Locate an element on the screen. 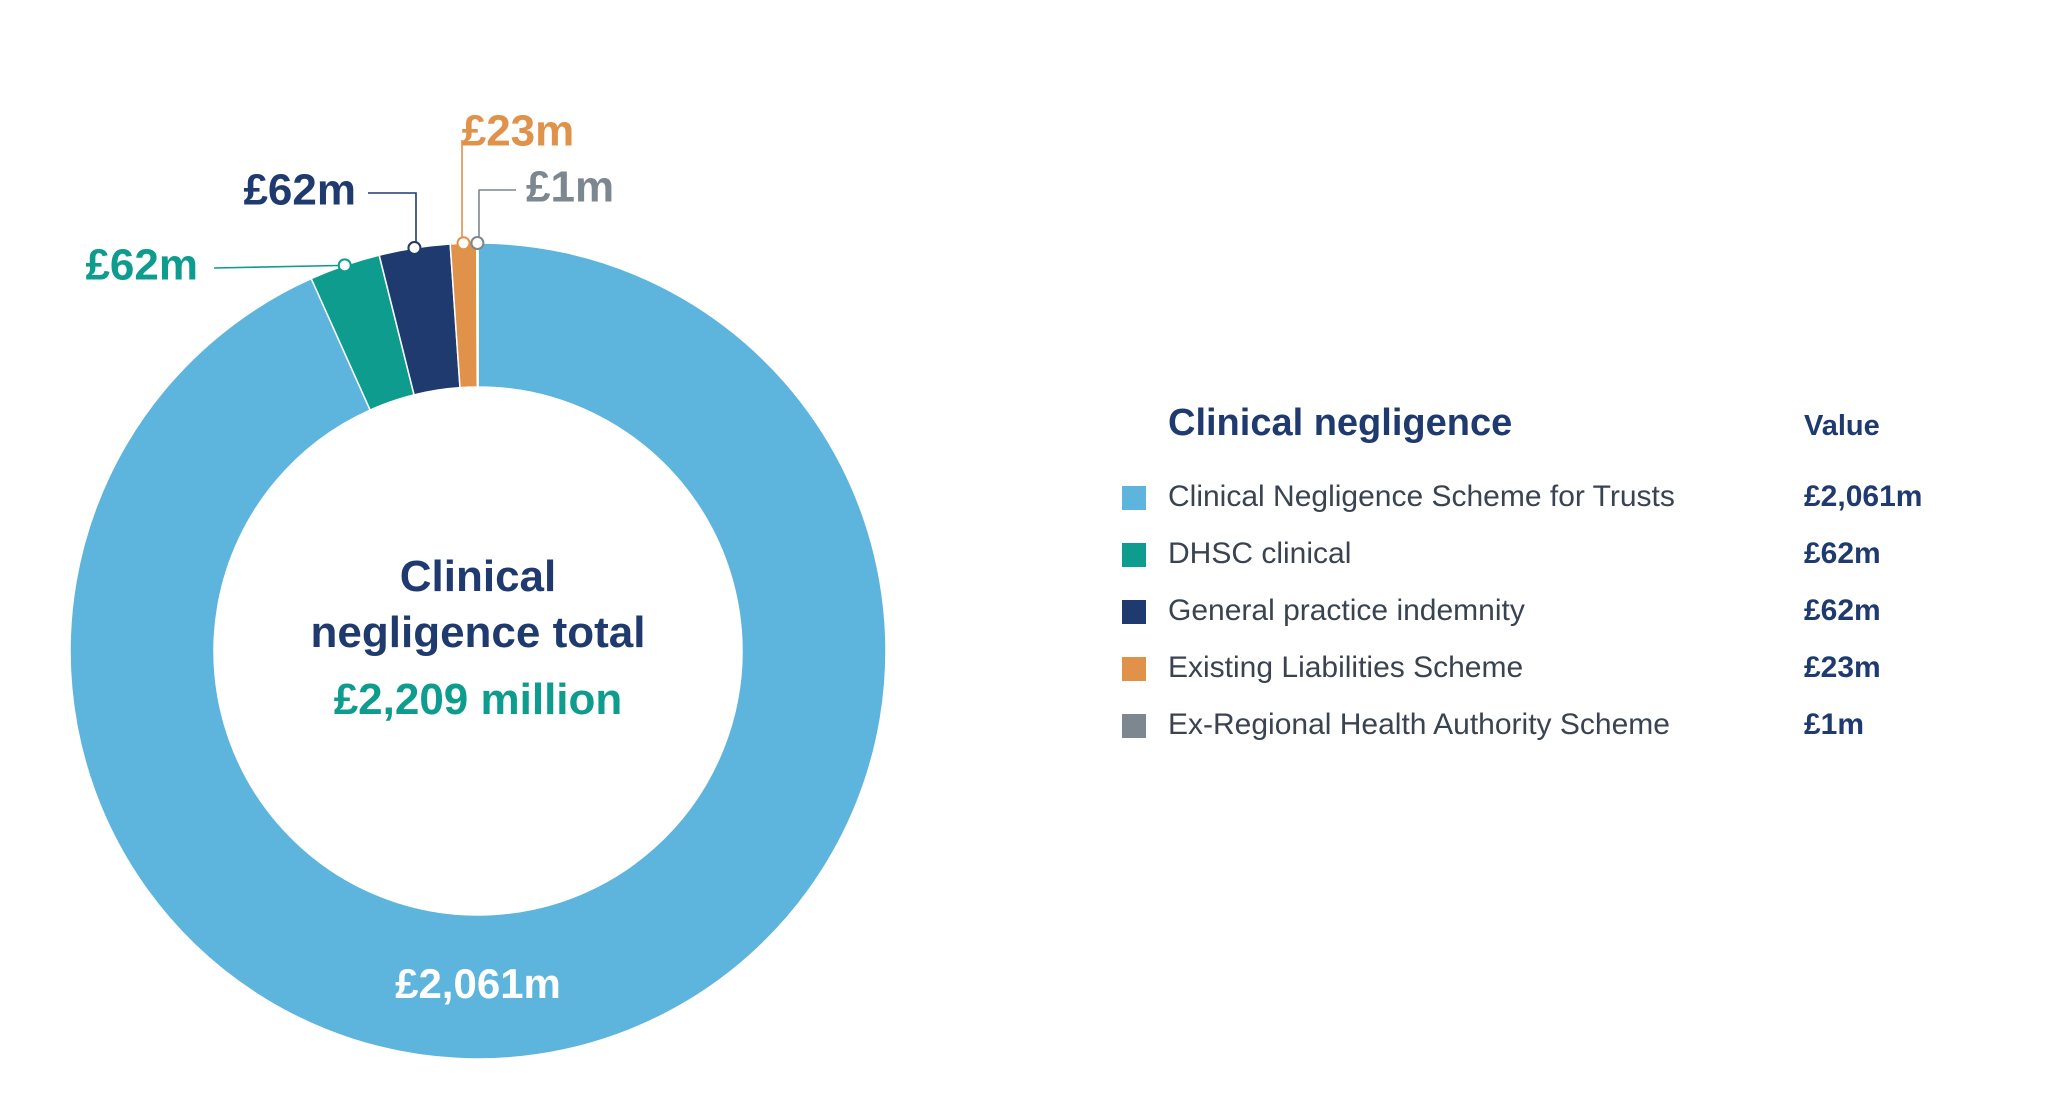 The height and width of the screenshot is (1100, 2048). legend-row-gpi: General practice indemnity £62m is located at coordinates (1548, 610).